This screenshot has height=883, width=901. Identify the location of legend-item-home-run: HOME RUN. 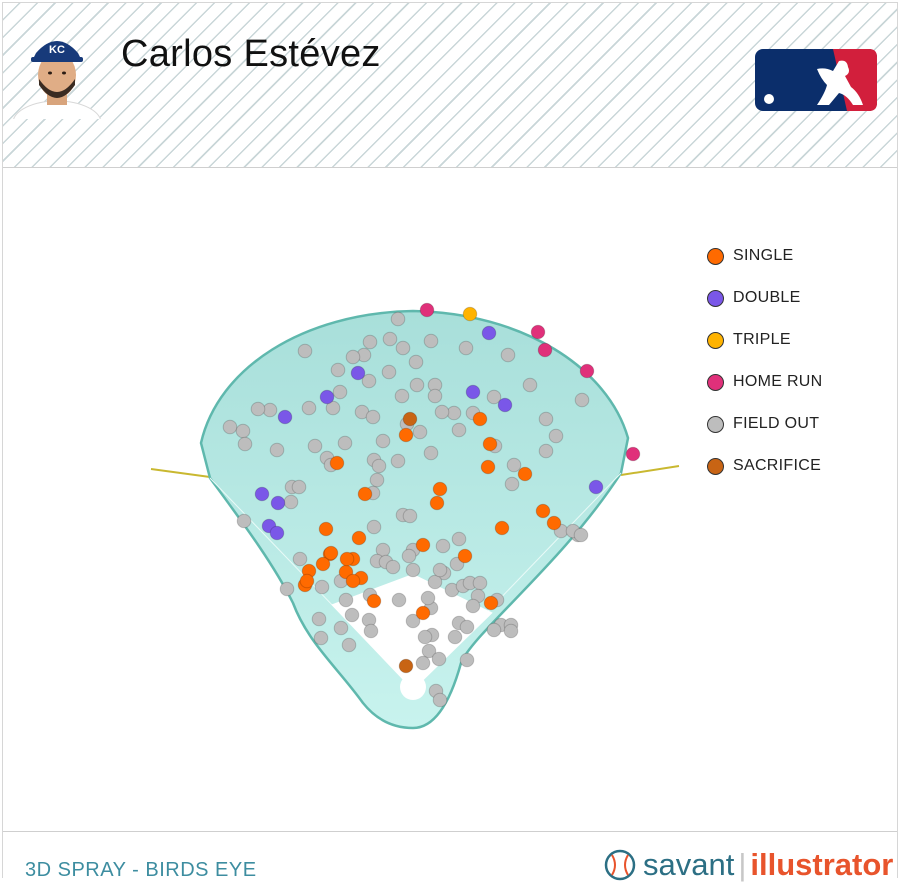
(765, 382).